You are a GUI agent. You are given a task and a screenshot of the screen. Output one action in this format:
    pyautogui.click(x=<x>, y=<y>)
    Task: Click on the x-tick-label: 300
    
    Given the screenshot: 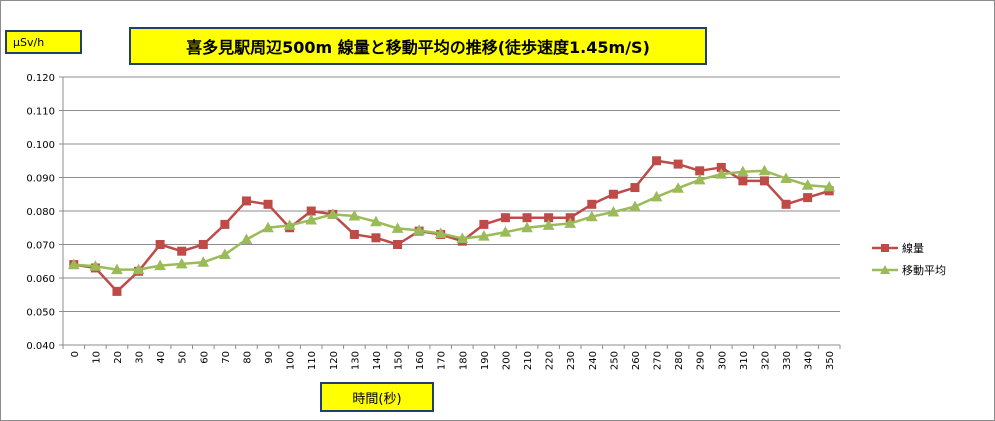 What is the action you would take?
    pyautogui.click(x=722, y=360)
    